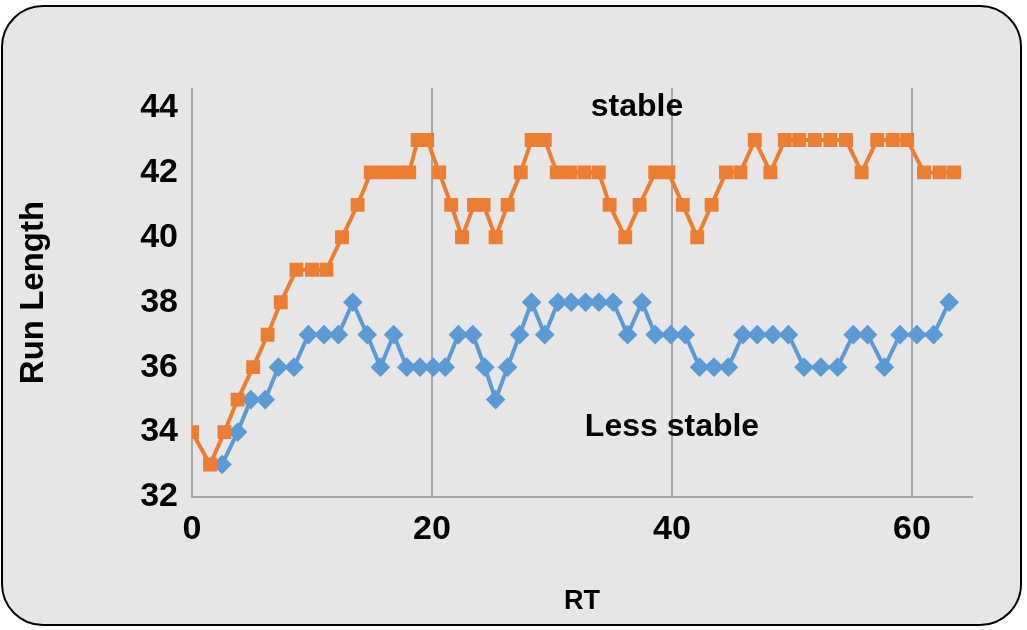 Image resolution: width=1027 pixels, height=630 pixels. I want to click on y-tick-label: 32, so click(159, 494).